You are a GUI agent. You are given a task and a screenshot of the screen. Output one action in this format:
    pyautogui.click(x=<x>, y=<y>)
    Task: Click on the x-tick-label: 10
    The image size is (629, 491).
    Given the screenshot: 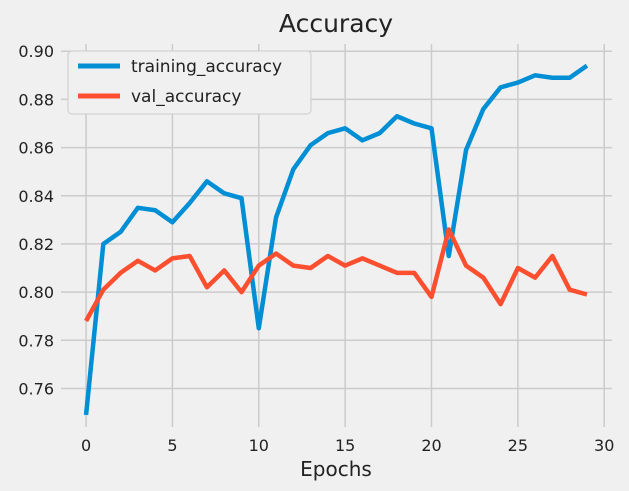 What is the action you would take?
    pyautogui.click(x=259, y=445)
    